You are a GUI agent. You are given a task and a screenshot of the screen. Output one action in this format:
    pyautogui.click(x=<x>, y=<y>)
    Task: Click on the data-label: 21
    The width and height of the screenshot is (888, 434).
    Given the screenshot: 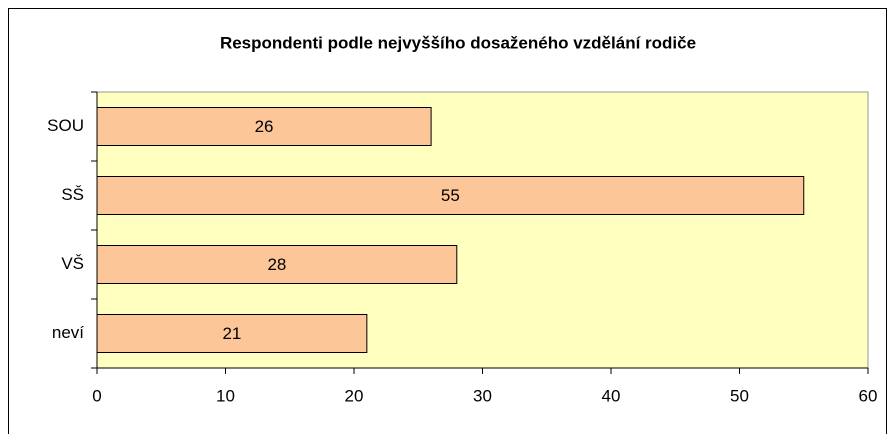 What is the action you would take?
    pyautogui.click(x=231, y=333)
    